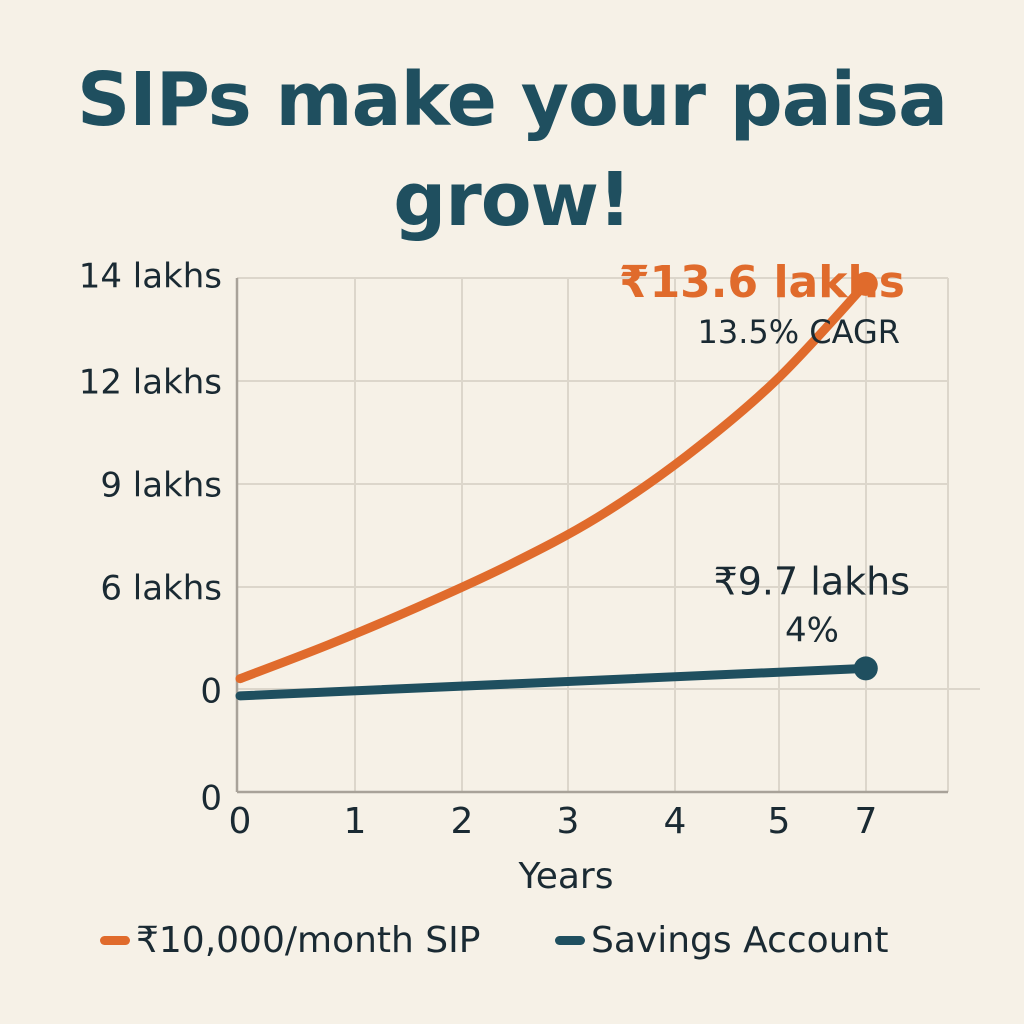 The width and height of the screenshot is (1024, 1024). Describe the element at coordinates (150, 383) in the screenshot. I see `y-tick-label: 12 lakhs` at that location.